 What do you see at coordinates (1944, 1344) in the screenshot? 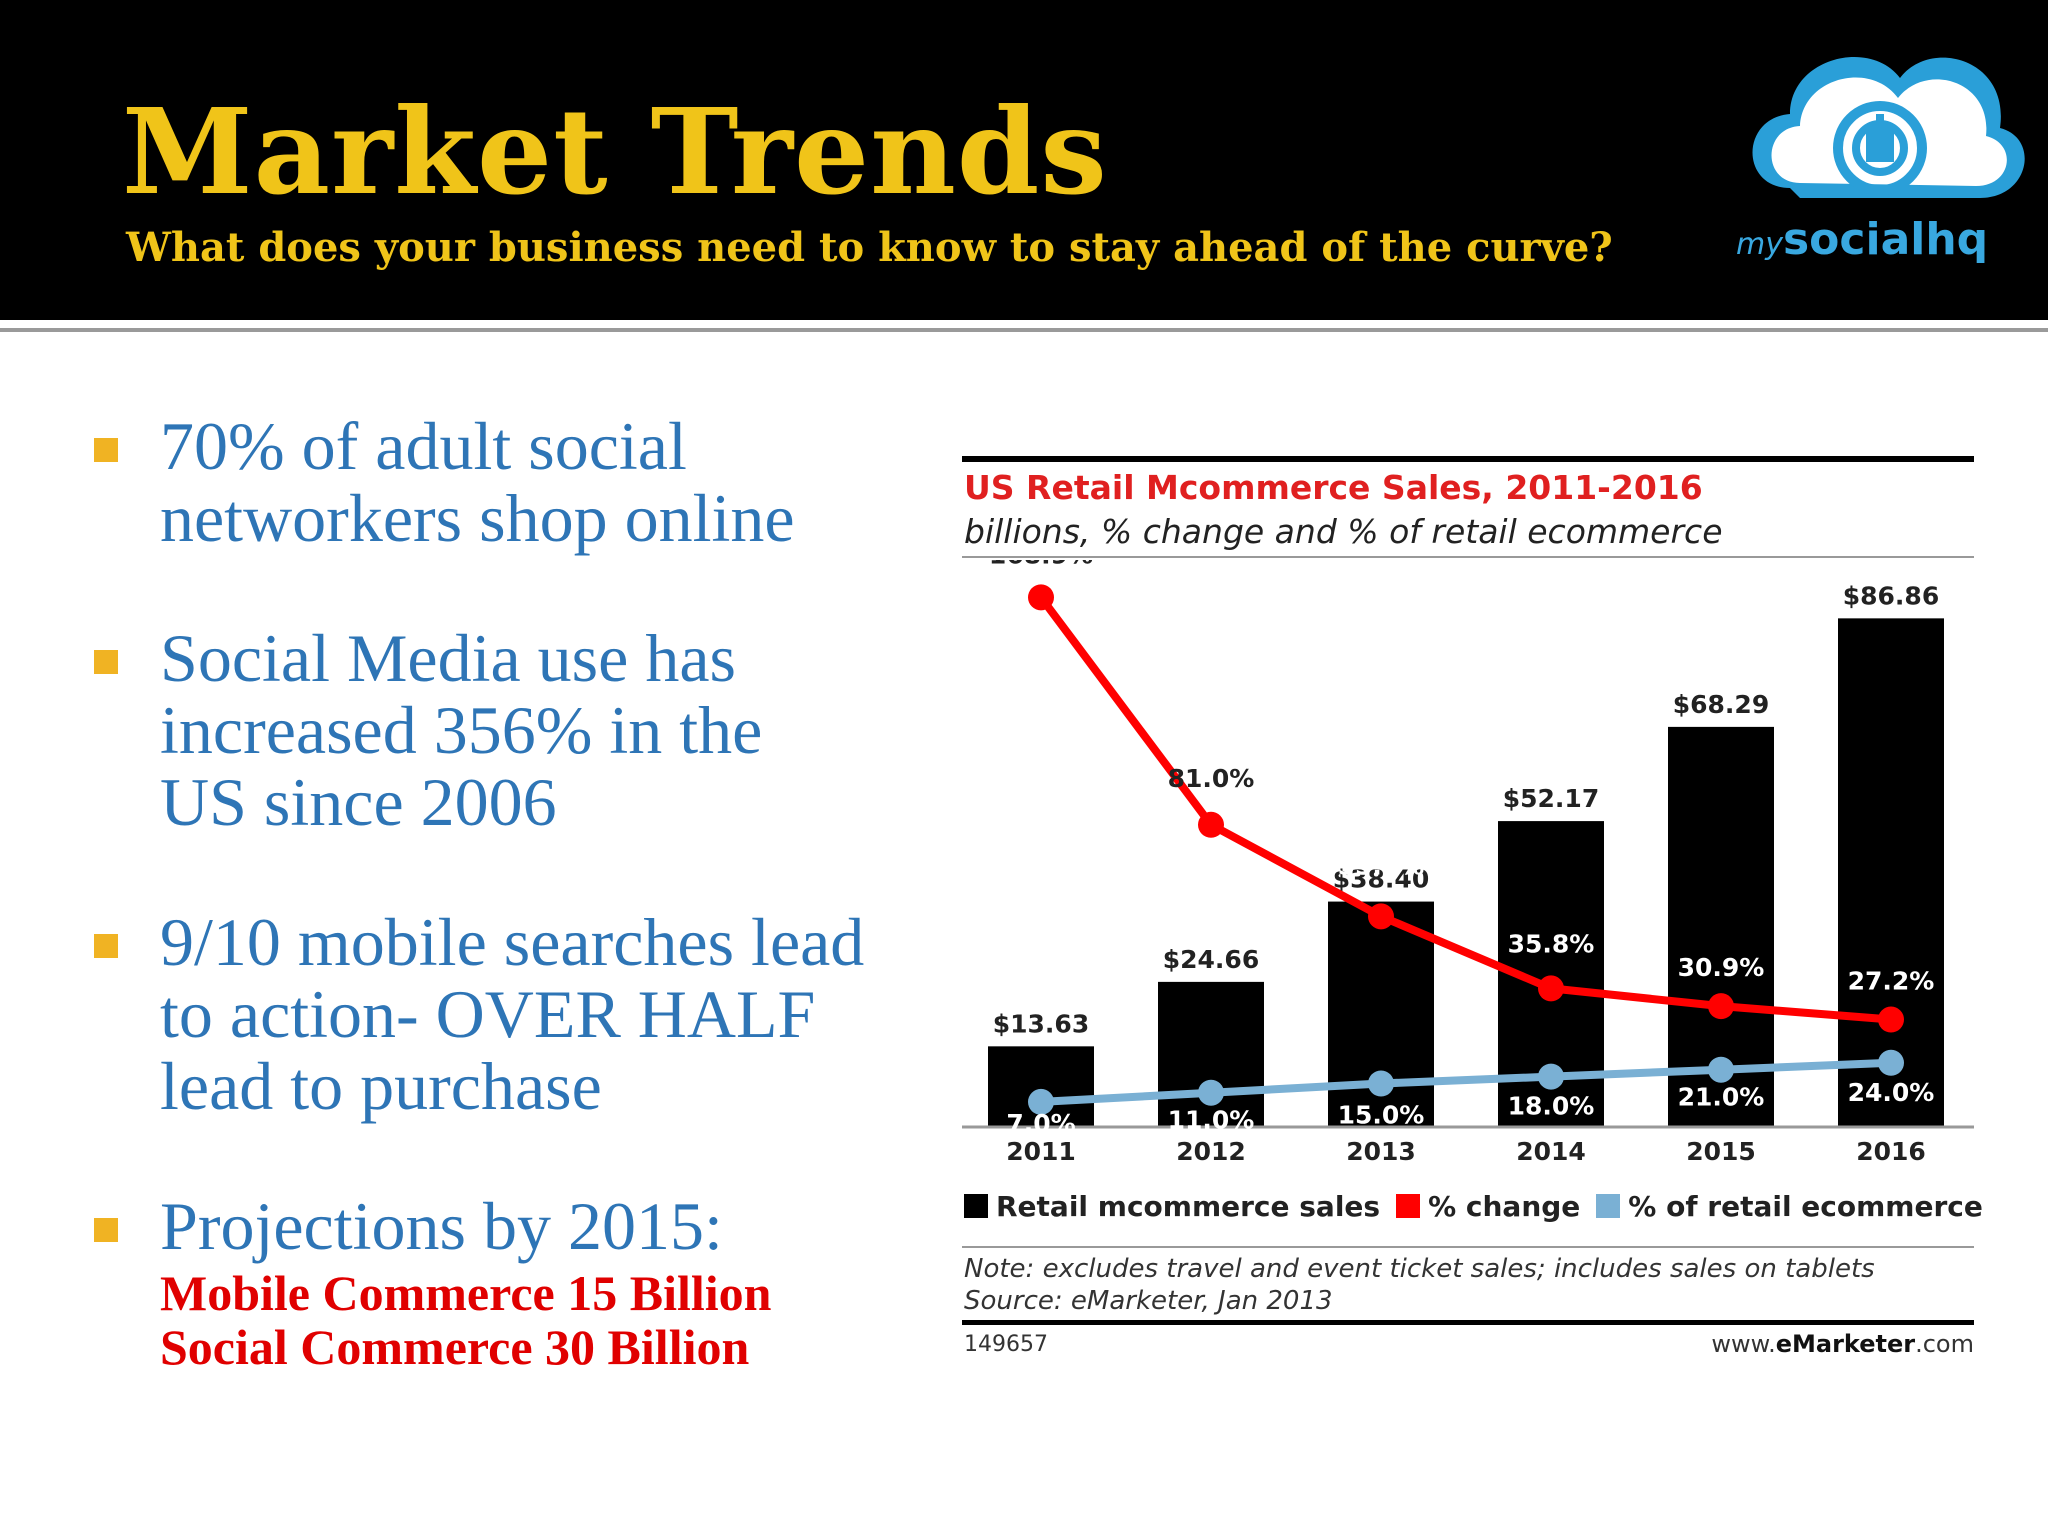
I see `site-suffix: .com` at bounding box center [1944, 1344].